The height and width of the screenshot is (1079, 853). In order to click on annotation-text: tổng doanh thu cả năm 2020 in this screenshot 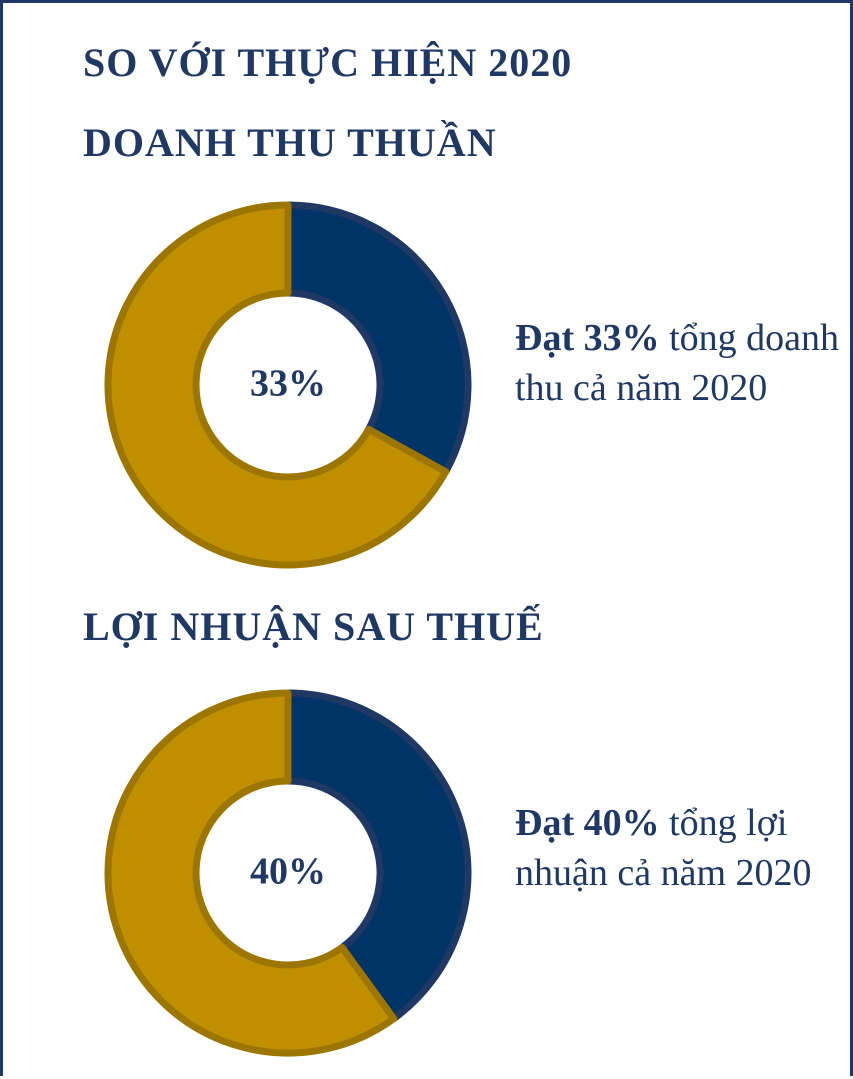, I will do `click(677, 363)`.